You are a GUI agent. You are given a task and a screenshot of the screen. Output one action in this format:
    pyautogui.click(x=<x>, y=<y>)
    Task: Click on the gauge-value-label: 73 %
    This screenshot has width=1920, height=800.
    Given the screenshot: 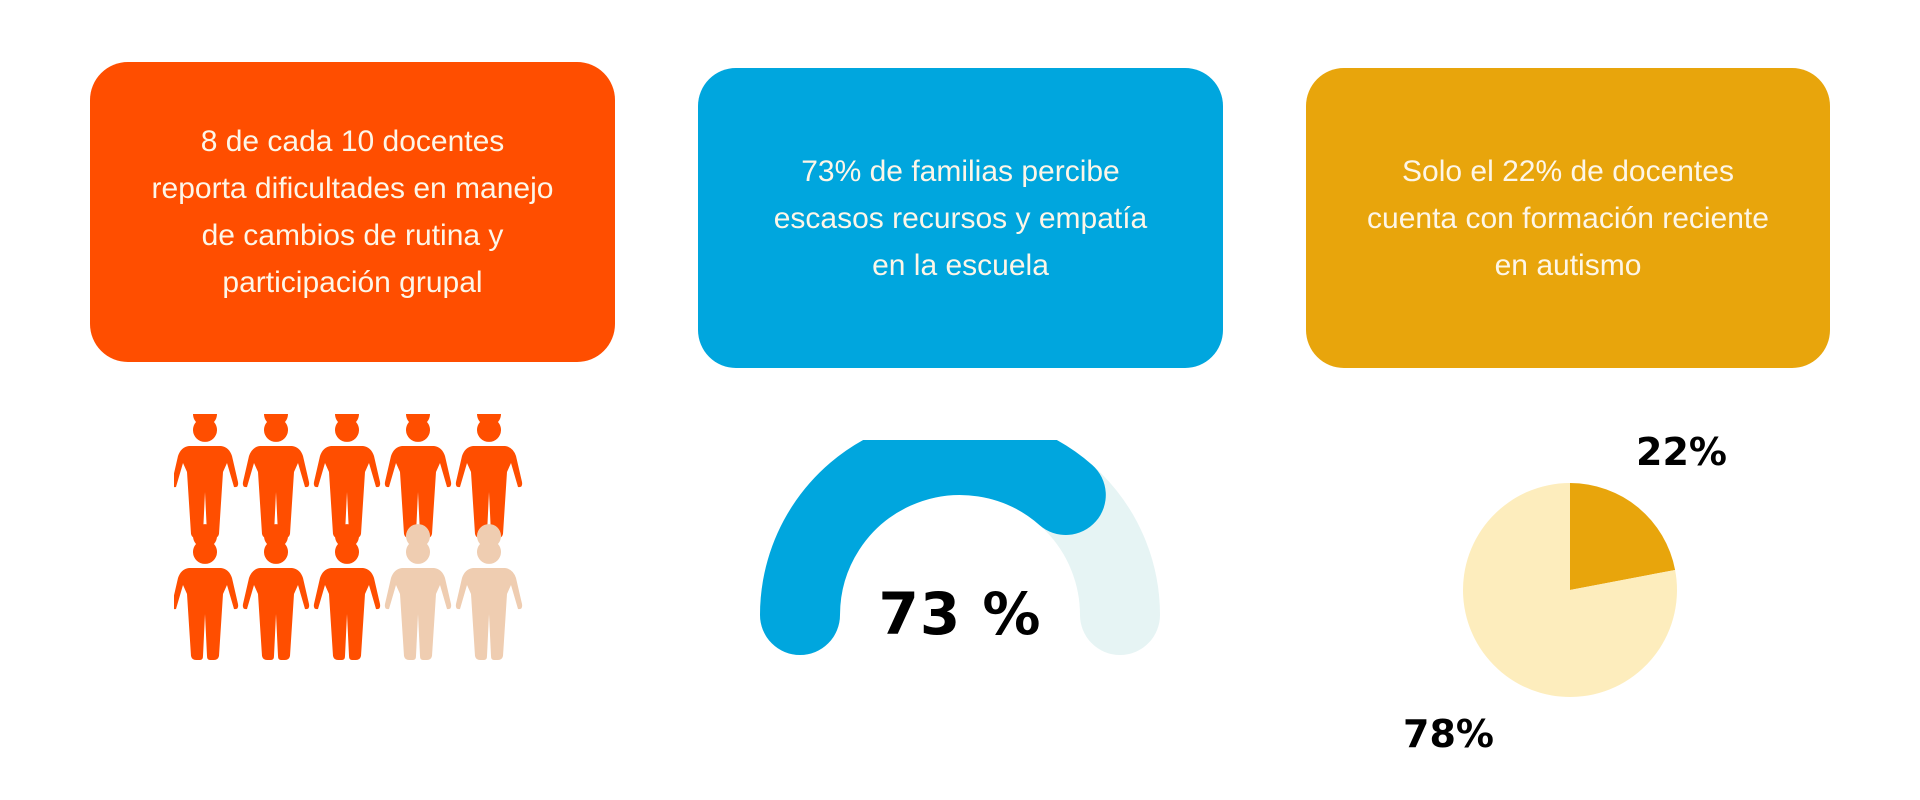 What is the action you would take?
    pyautogui.click(x=960, y=614)
    